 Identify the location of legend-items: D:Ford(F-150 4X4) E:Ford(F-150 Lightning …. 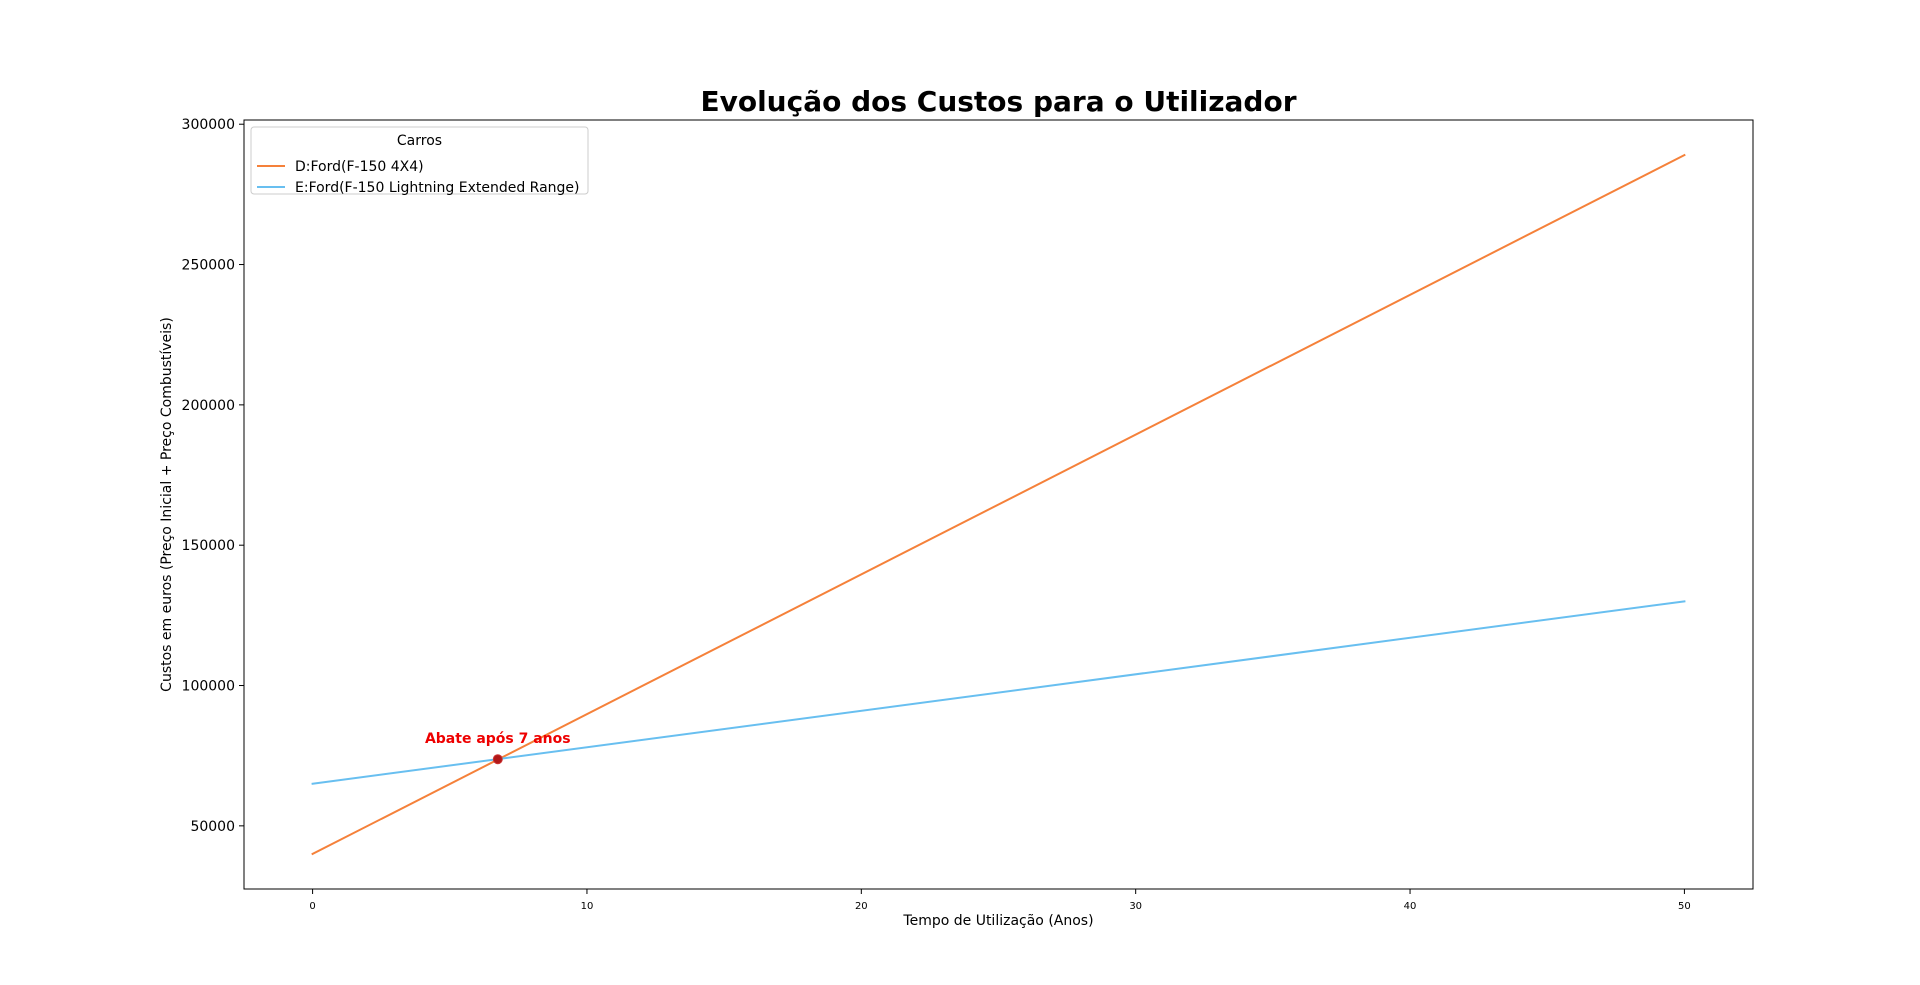
(418, 177).